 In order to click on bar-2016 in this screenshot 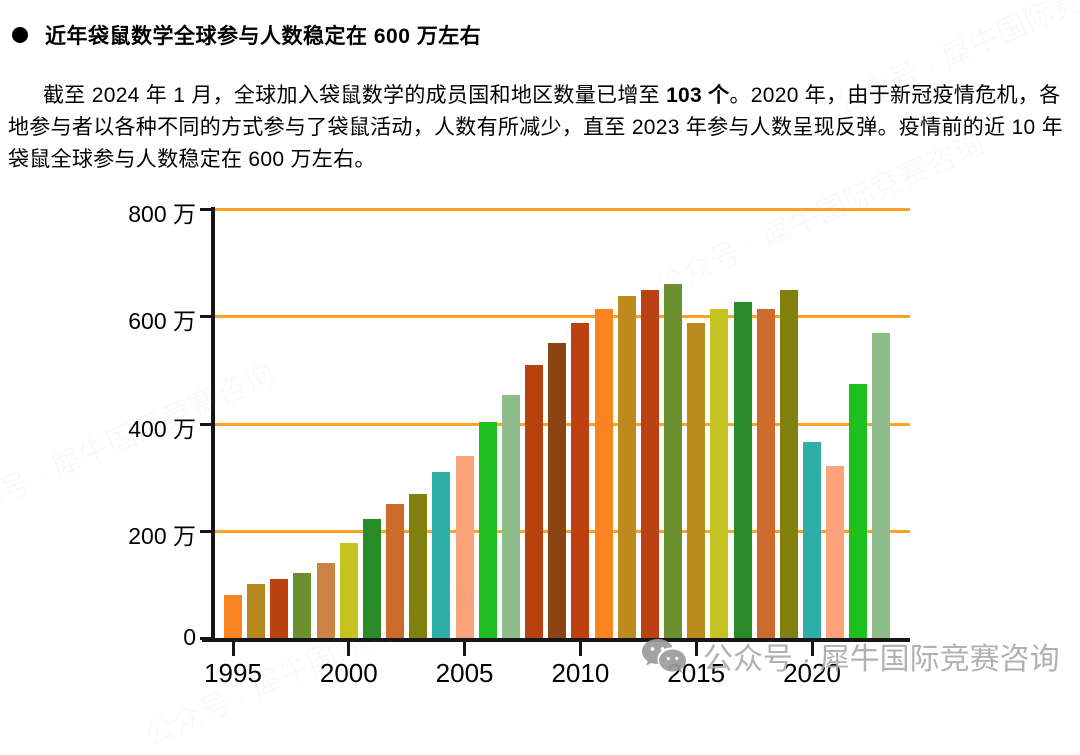, I will do `click(719, 473)`.